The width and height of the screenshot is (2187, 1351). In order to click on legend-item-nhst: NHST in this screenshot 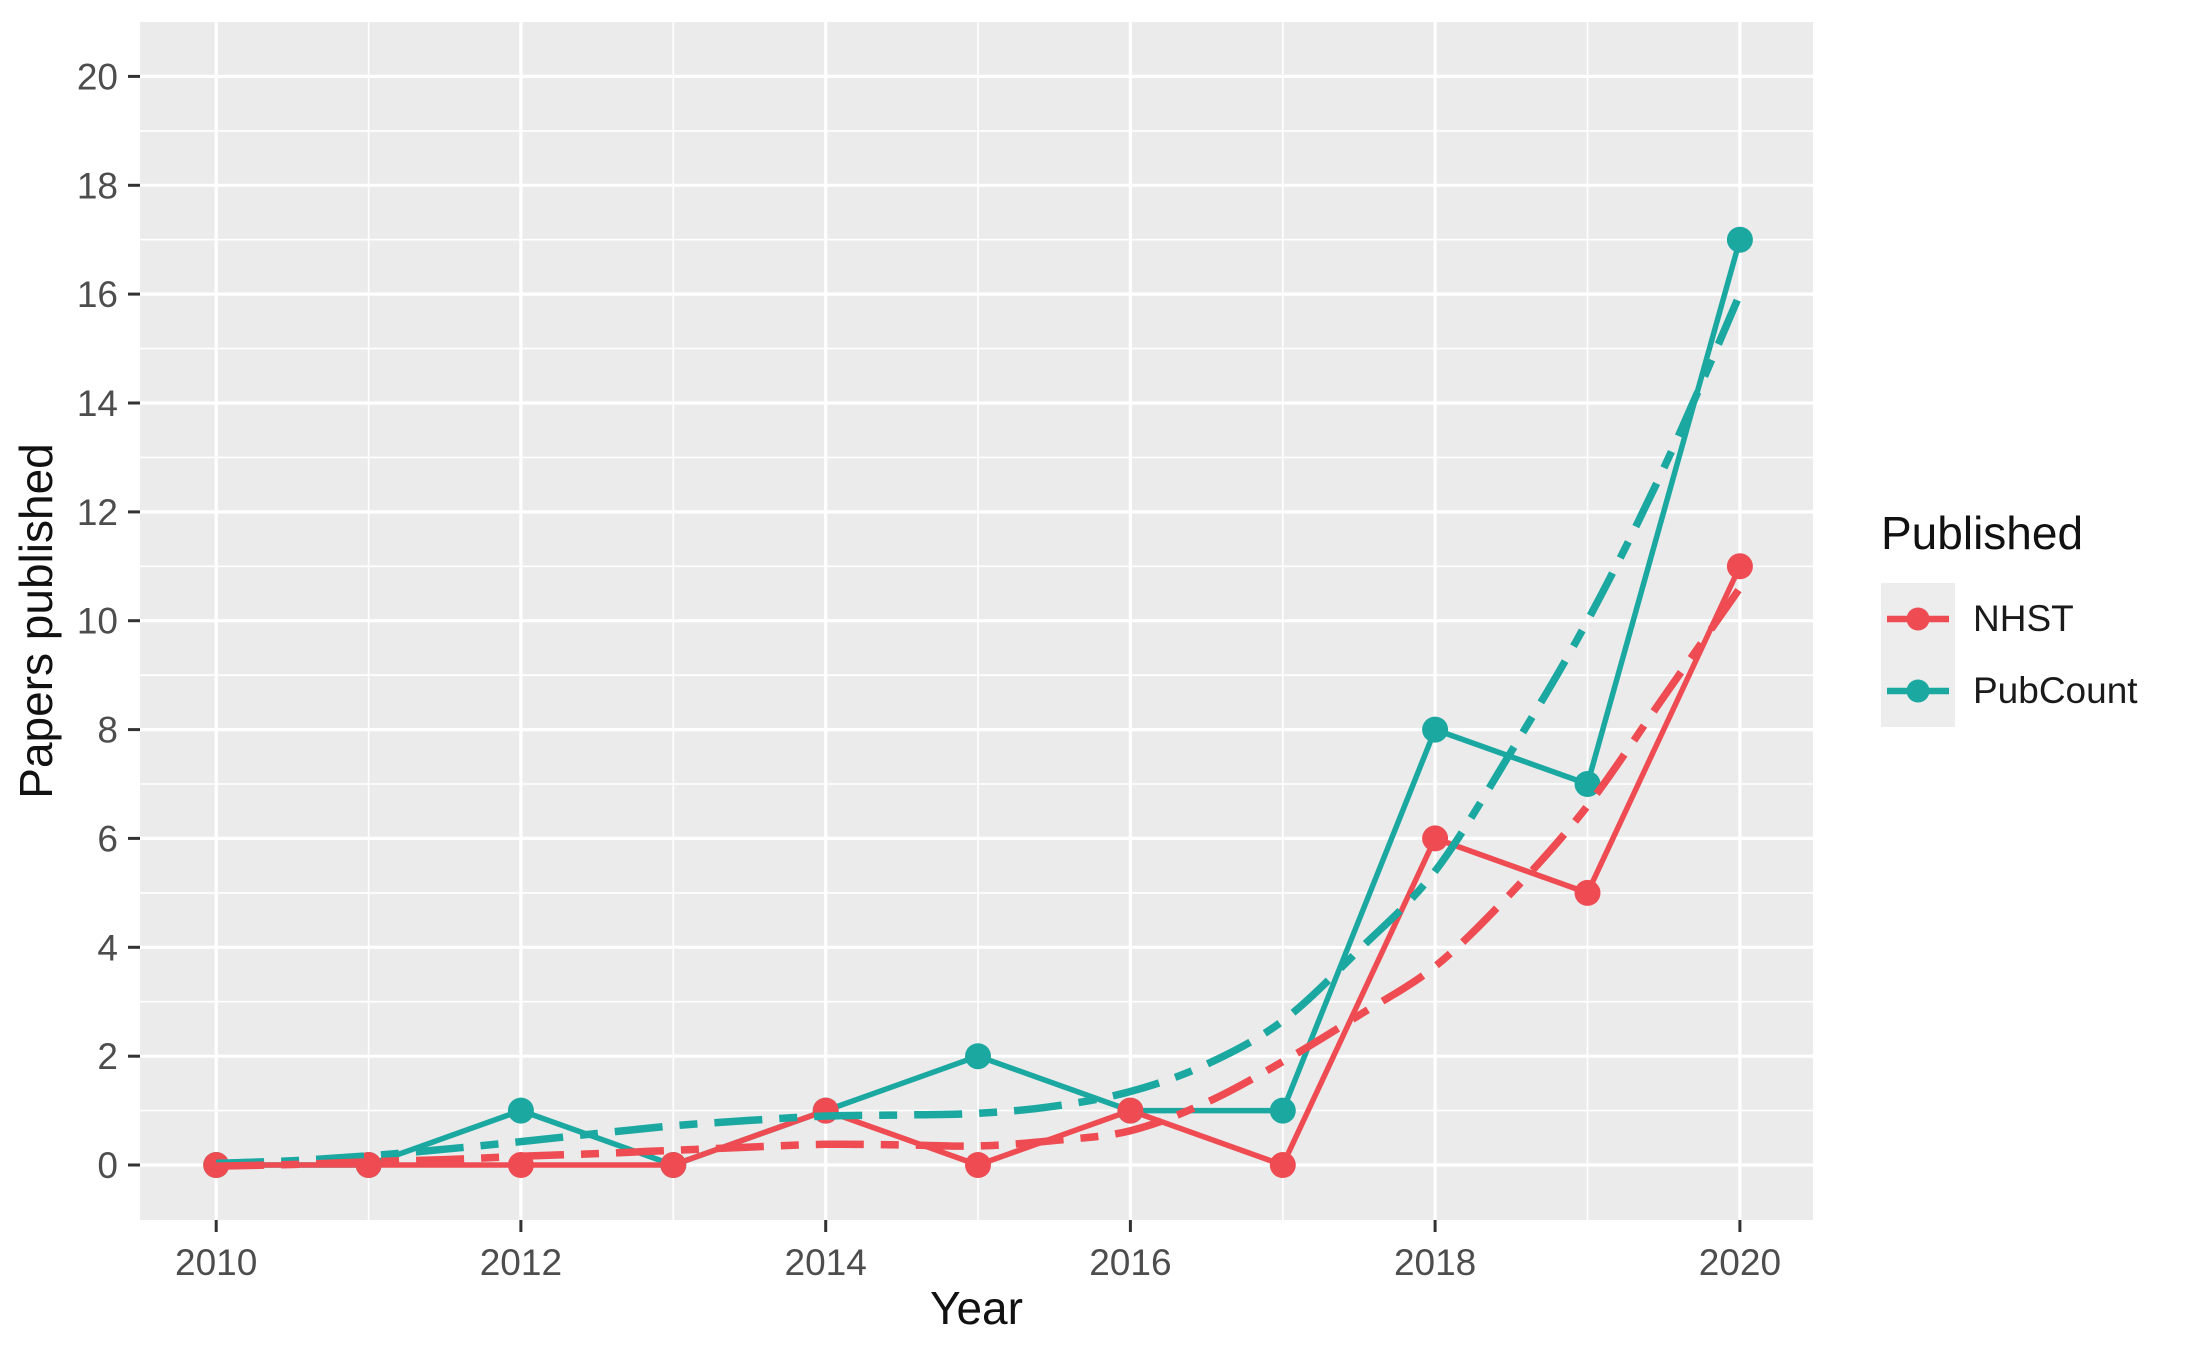, I will do `click(2031, 618)`.